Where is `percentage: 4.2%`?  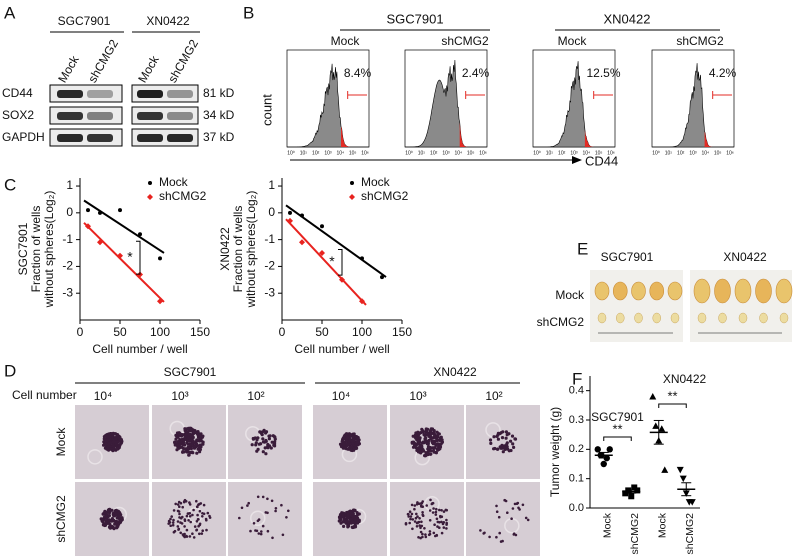 percentage: 4.2% is located at coordinates (723, 73).